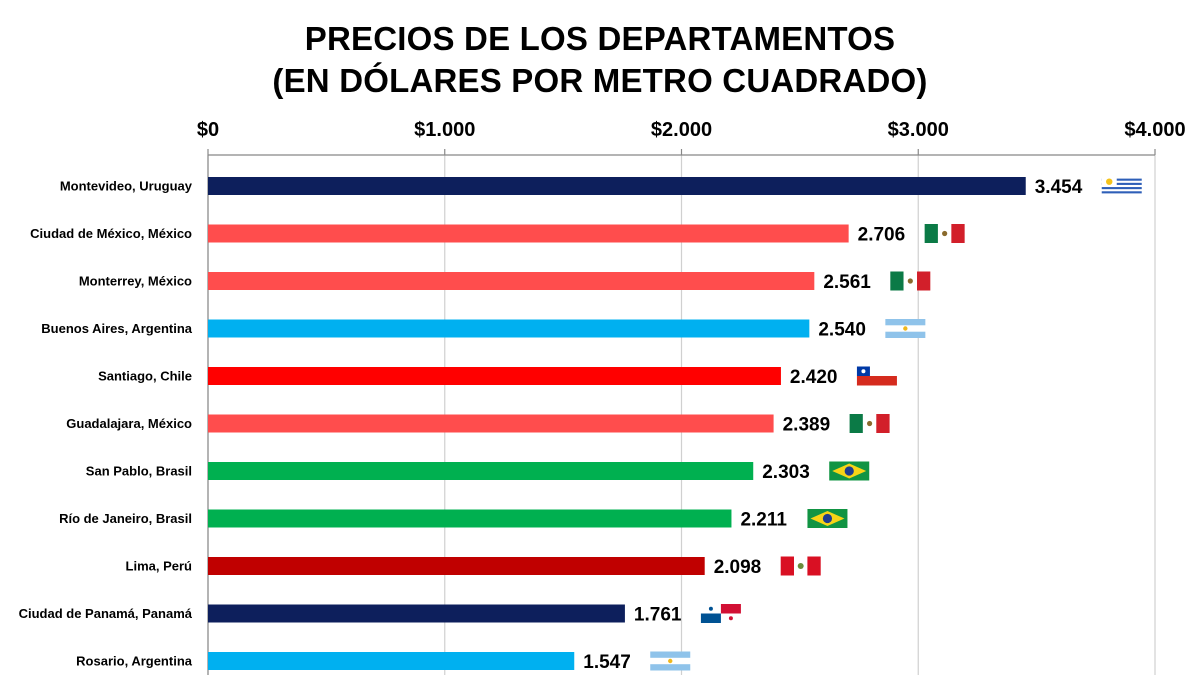 The width and height of the screenshot is (1200, 675). What do you see at coordinates (882, 235) in the screenshot?
I see `value-label: 2.706` at bounding box center [882, 235].